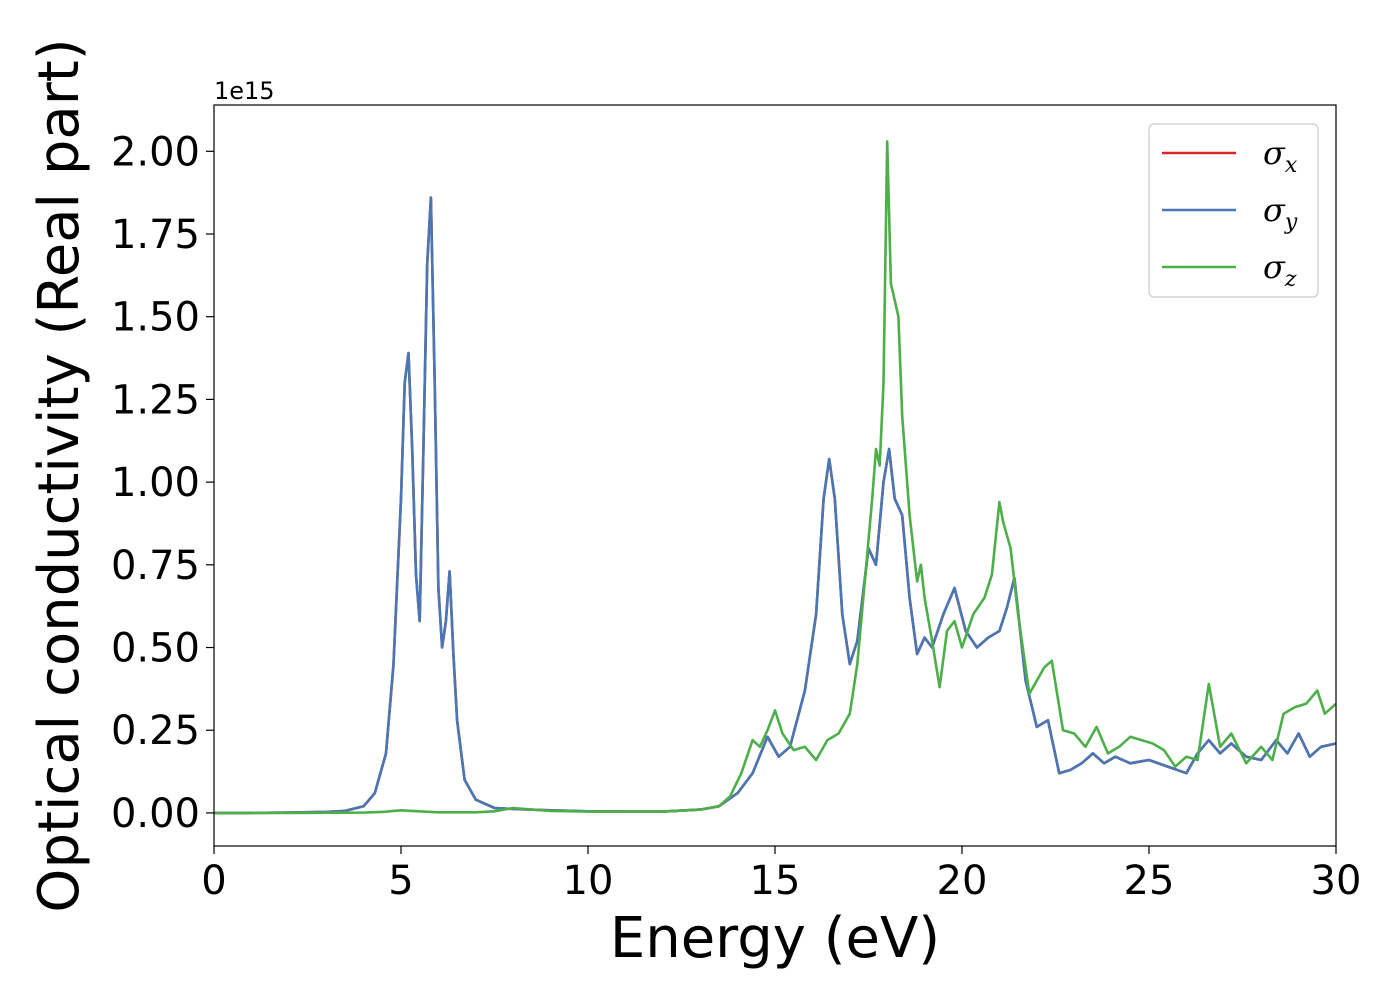  What do you see at coordinates (155, 566) in the screenshot?
I see `y-tick-label: 0.75` at bounding box center [155, 566].